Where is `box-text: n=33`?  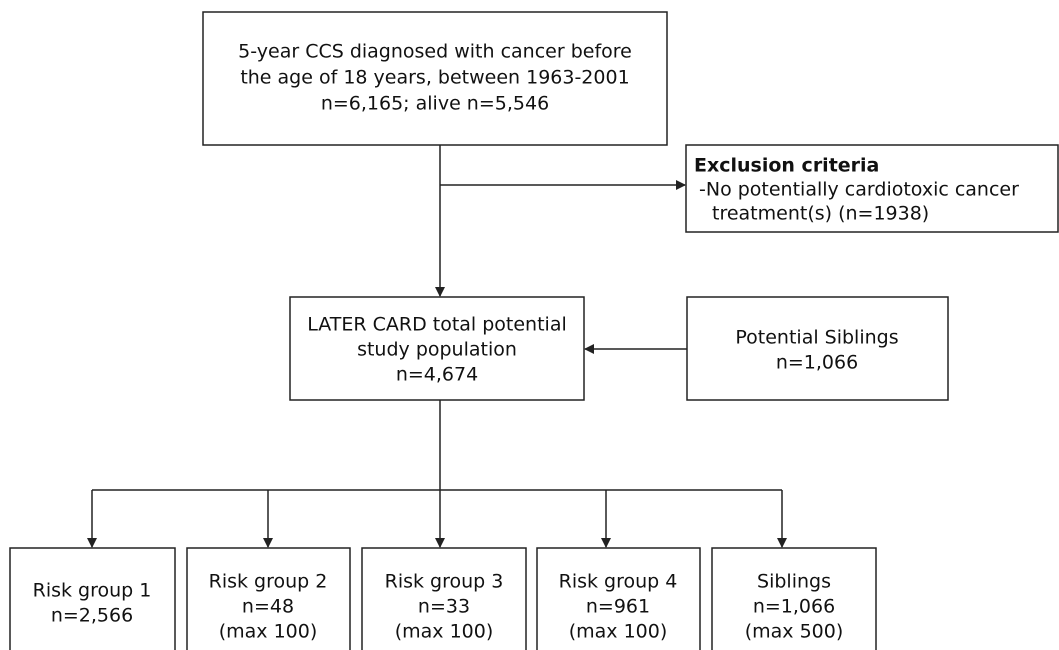
box-text: n=33 is located at coordinates (444, 607).